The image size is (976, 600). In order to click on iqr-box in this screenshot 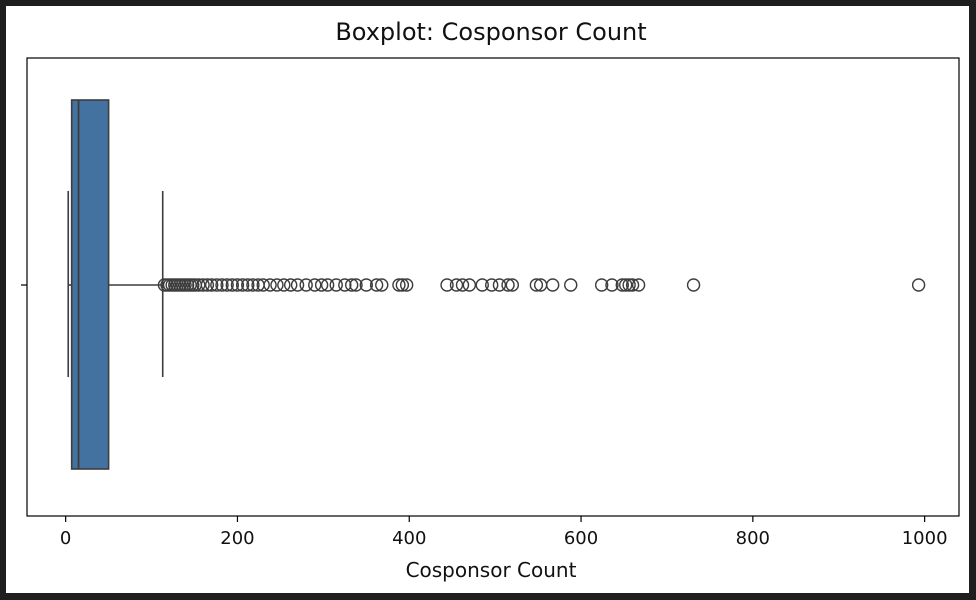, I will do `click(90, 284)`.